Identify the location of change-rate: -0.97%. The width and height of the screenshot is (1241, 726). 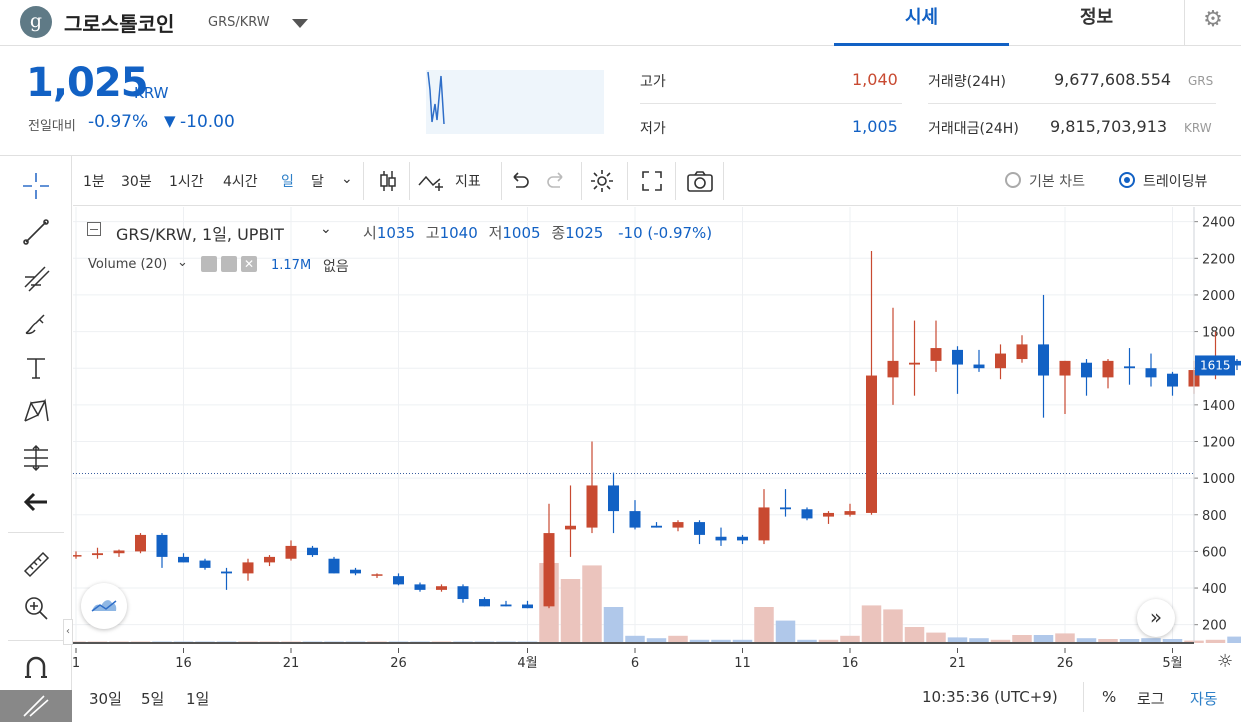
(118, 122).